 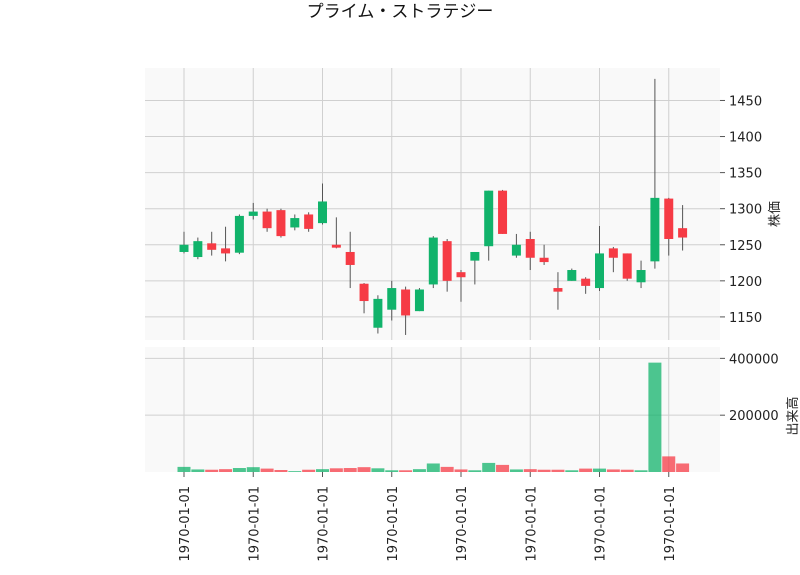 I want to click on volume-tick-label: 200000, so click(x=754, y=416).